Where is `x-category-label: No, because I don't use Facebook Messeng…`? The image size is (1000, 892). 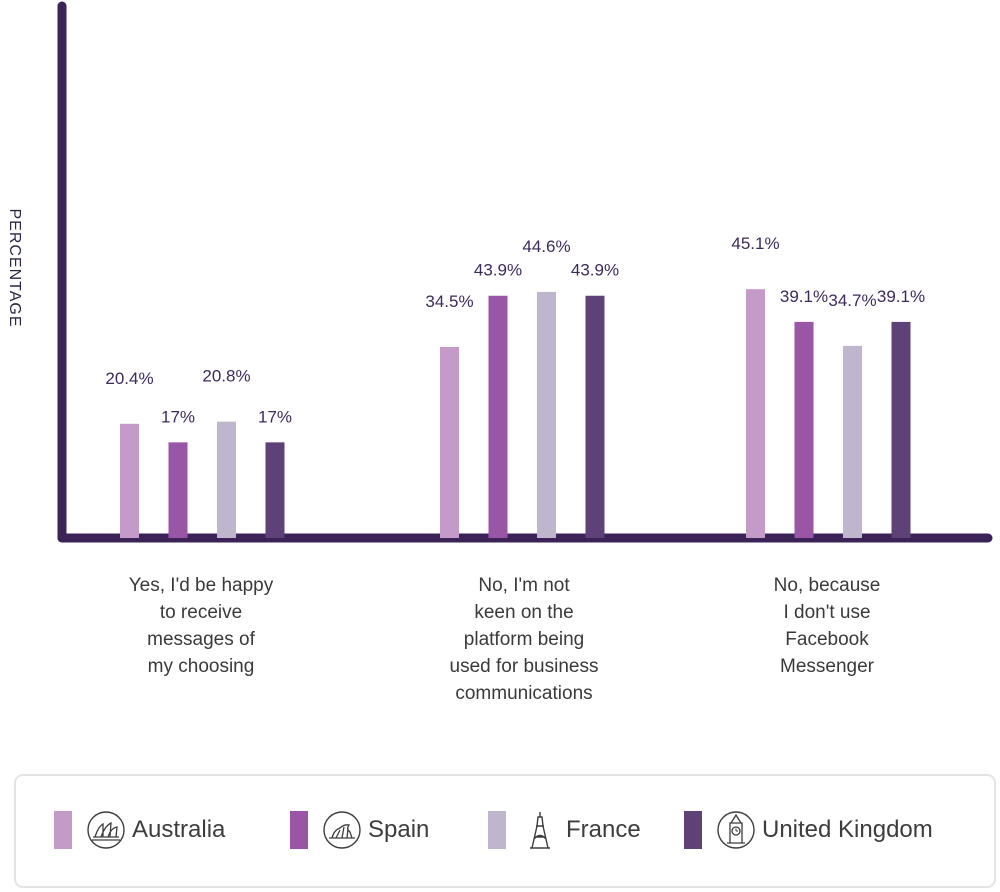 x-category-label: No, because I don't use Facebook Messeng… is located at coordinates (827, 626).